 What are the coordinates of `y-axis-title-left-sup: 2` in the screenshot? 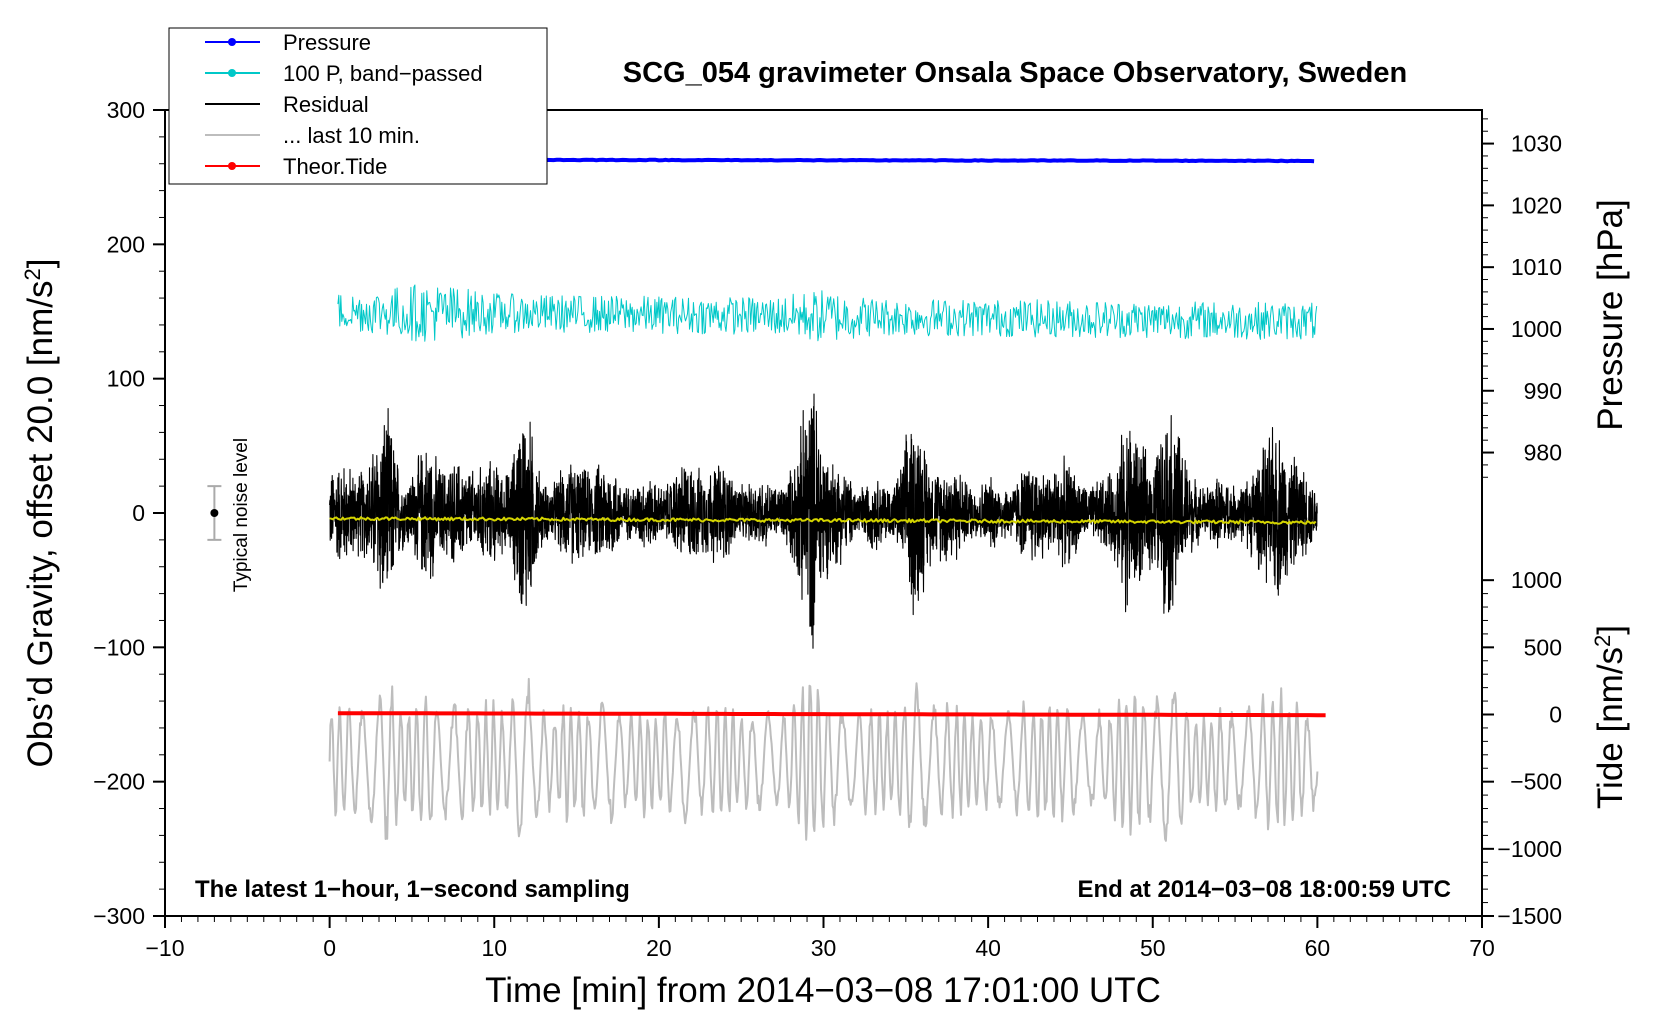 It's located at (32, 274).